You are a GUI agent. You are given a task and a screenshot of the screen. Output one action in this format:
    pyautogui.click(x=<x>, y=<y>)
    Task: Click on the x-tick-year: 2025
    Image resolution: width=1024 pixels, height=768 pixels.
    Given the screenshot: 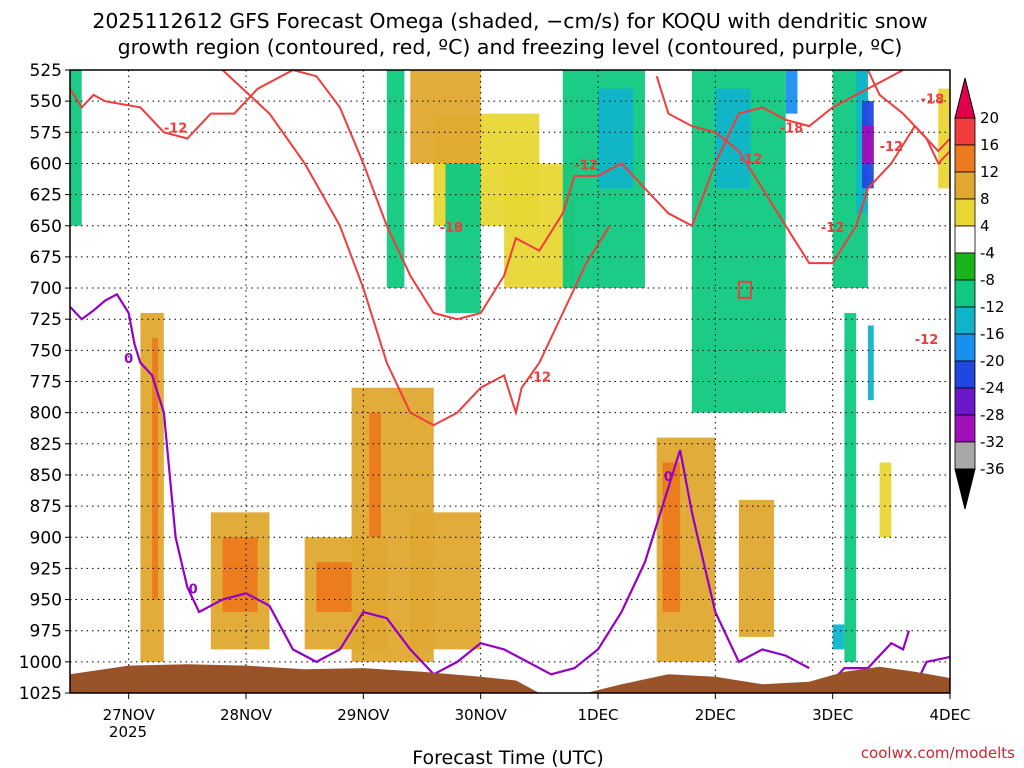 What is the action you would take?
    pyautogui.click(x=128, y=732)
    